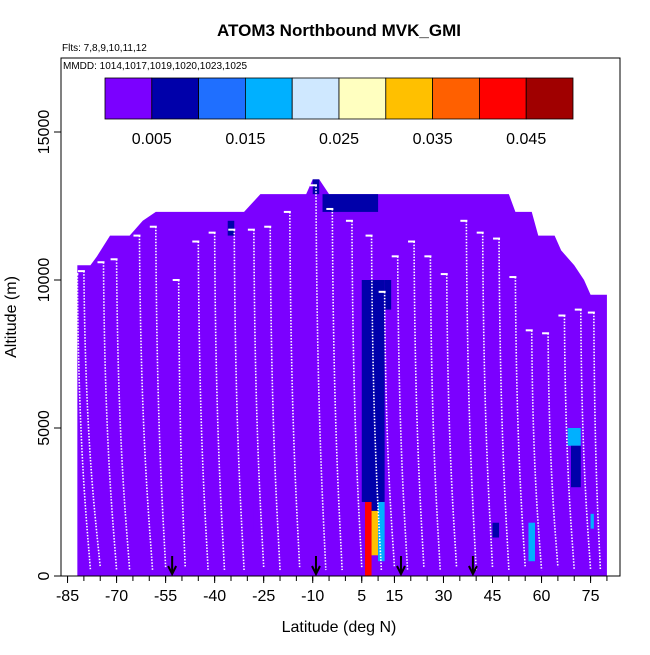 This screenshot has width=650, height=655. I want to click on colorbar-tick-label: 0.045, so click(526, 139).